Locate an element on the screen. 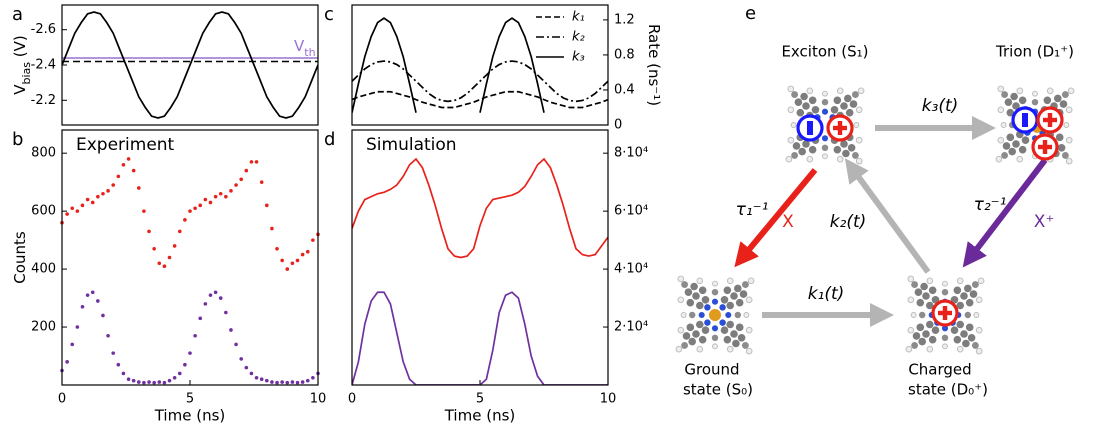 This screenshot has width=1099, height=430. label-part: th is located at coordinates (309, 51).